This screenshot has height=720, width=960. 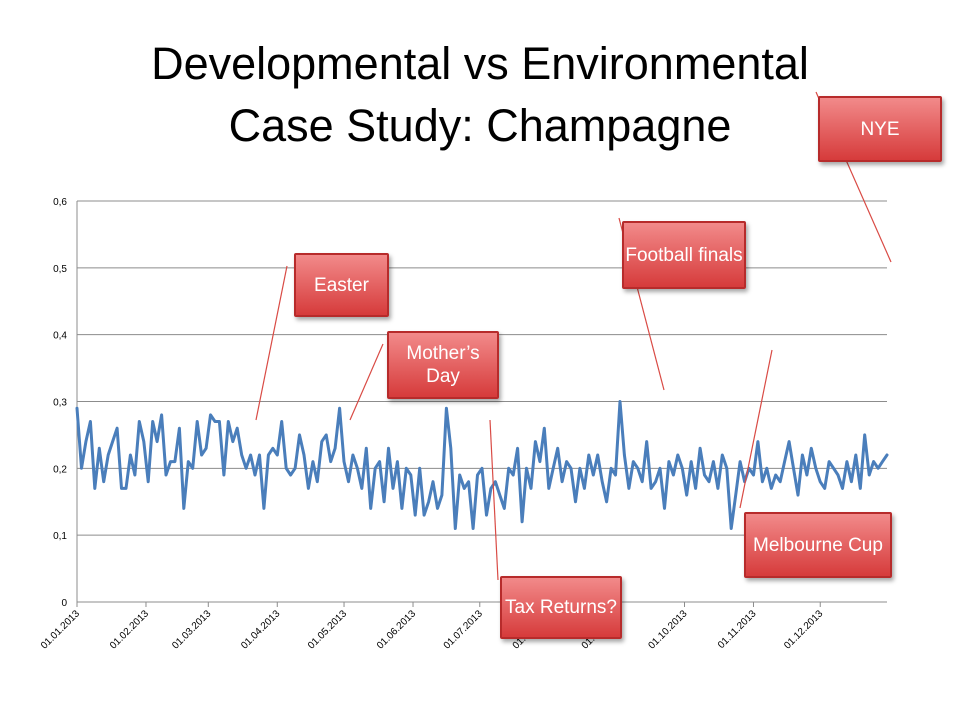 I want to click on y-tick-label: 0,6, so click(x=60, y=202).